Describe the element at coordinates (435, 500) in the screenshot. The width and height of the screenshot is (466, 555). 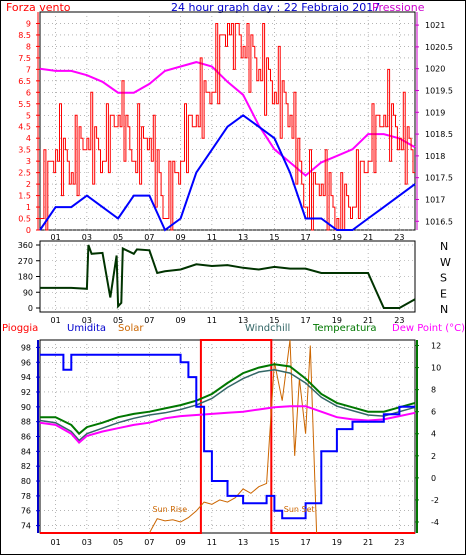
I see `temperature-tick-label: -2` at that location.